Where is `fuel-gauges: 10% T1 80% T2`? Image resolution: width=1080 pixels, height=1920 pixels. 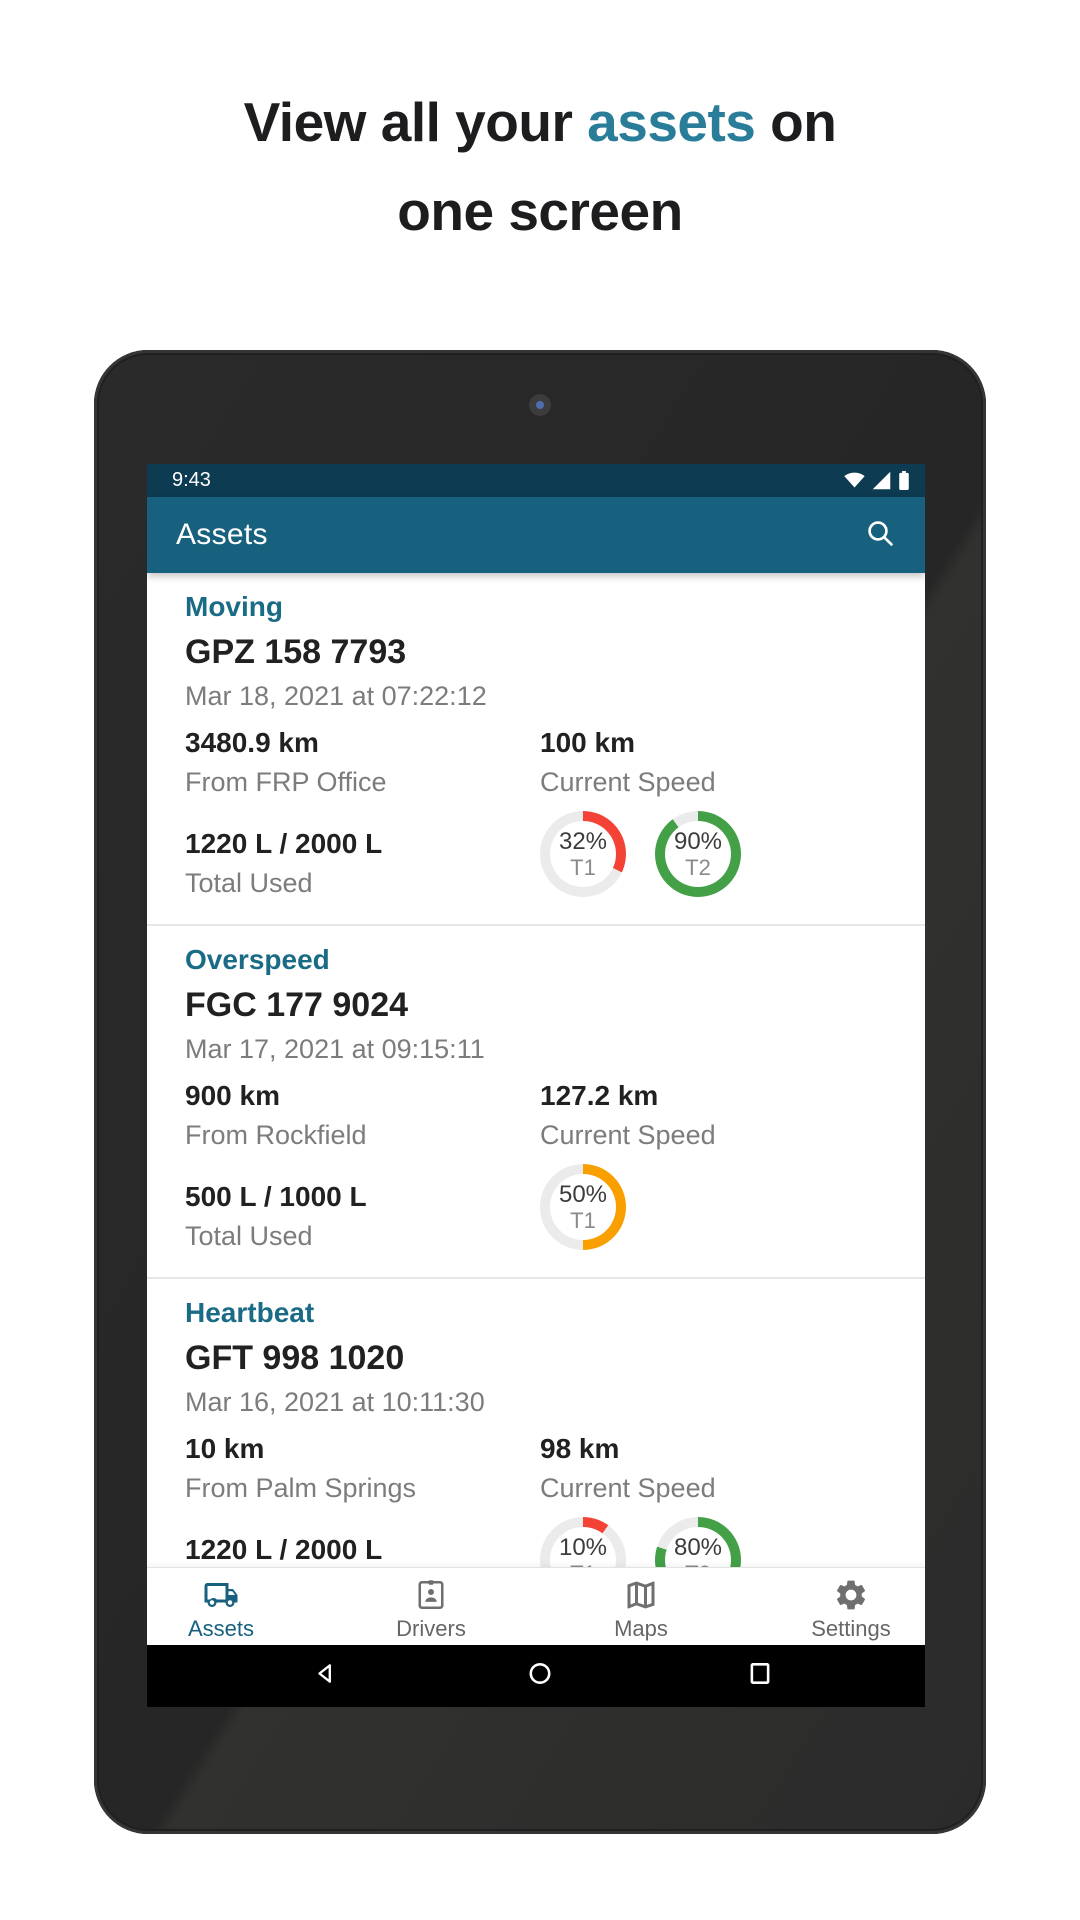
fuel-gauges: 10% T1 80% T2 is located at coordinates (640, 1542).